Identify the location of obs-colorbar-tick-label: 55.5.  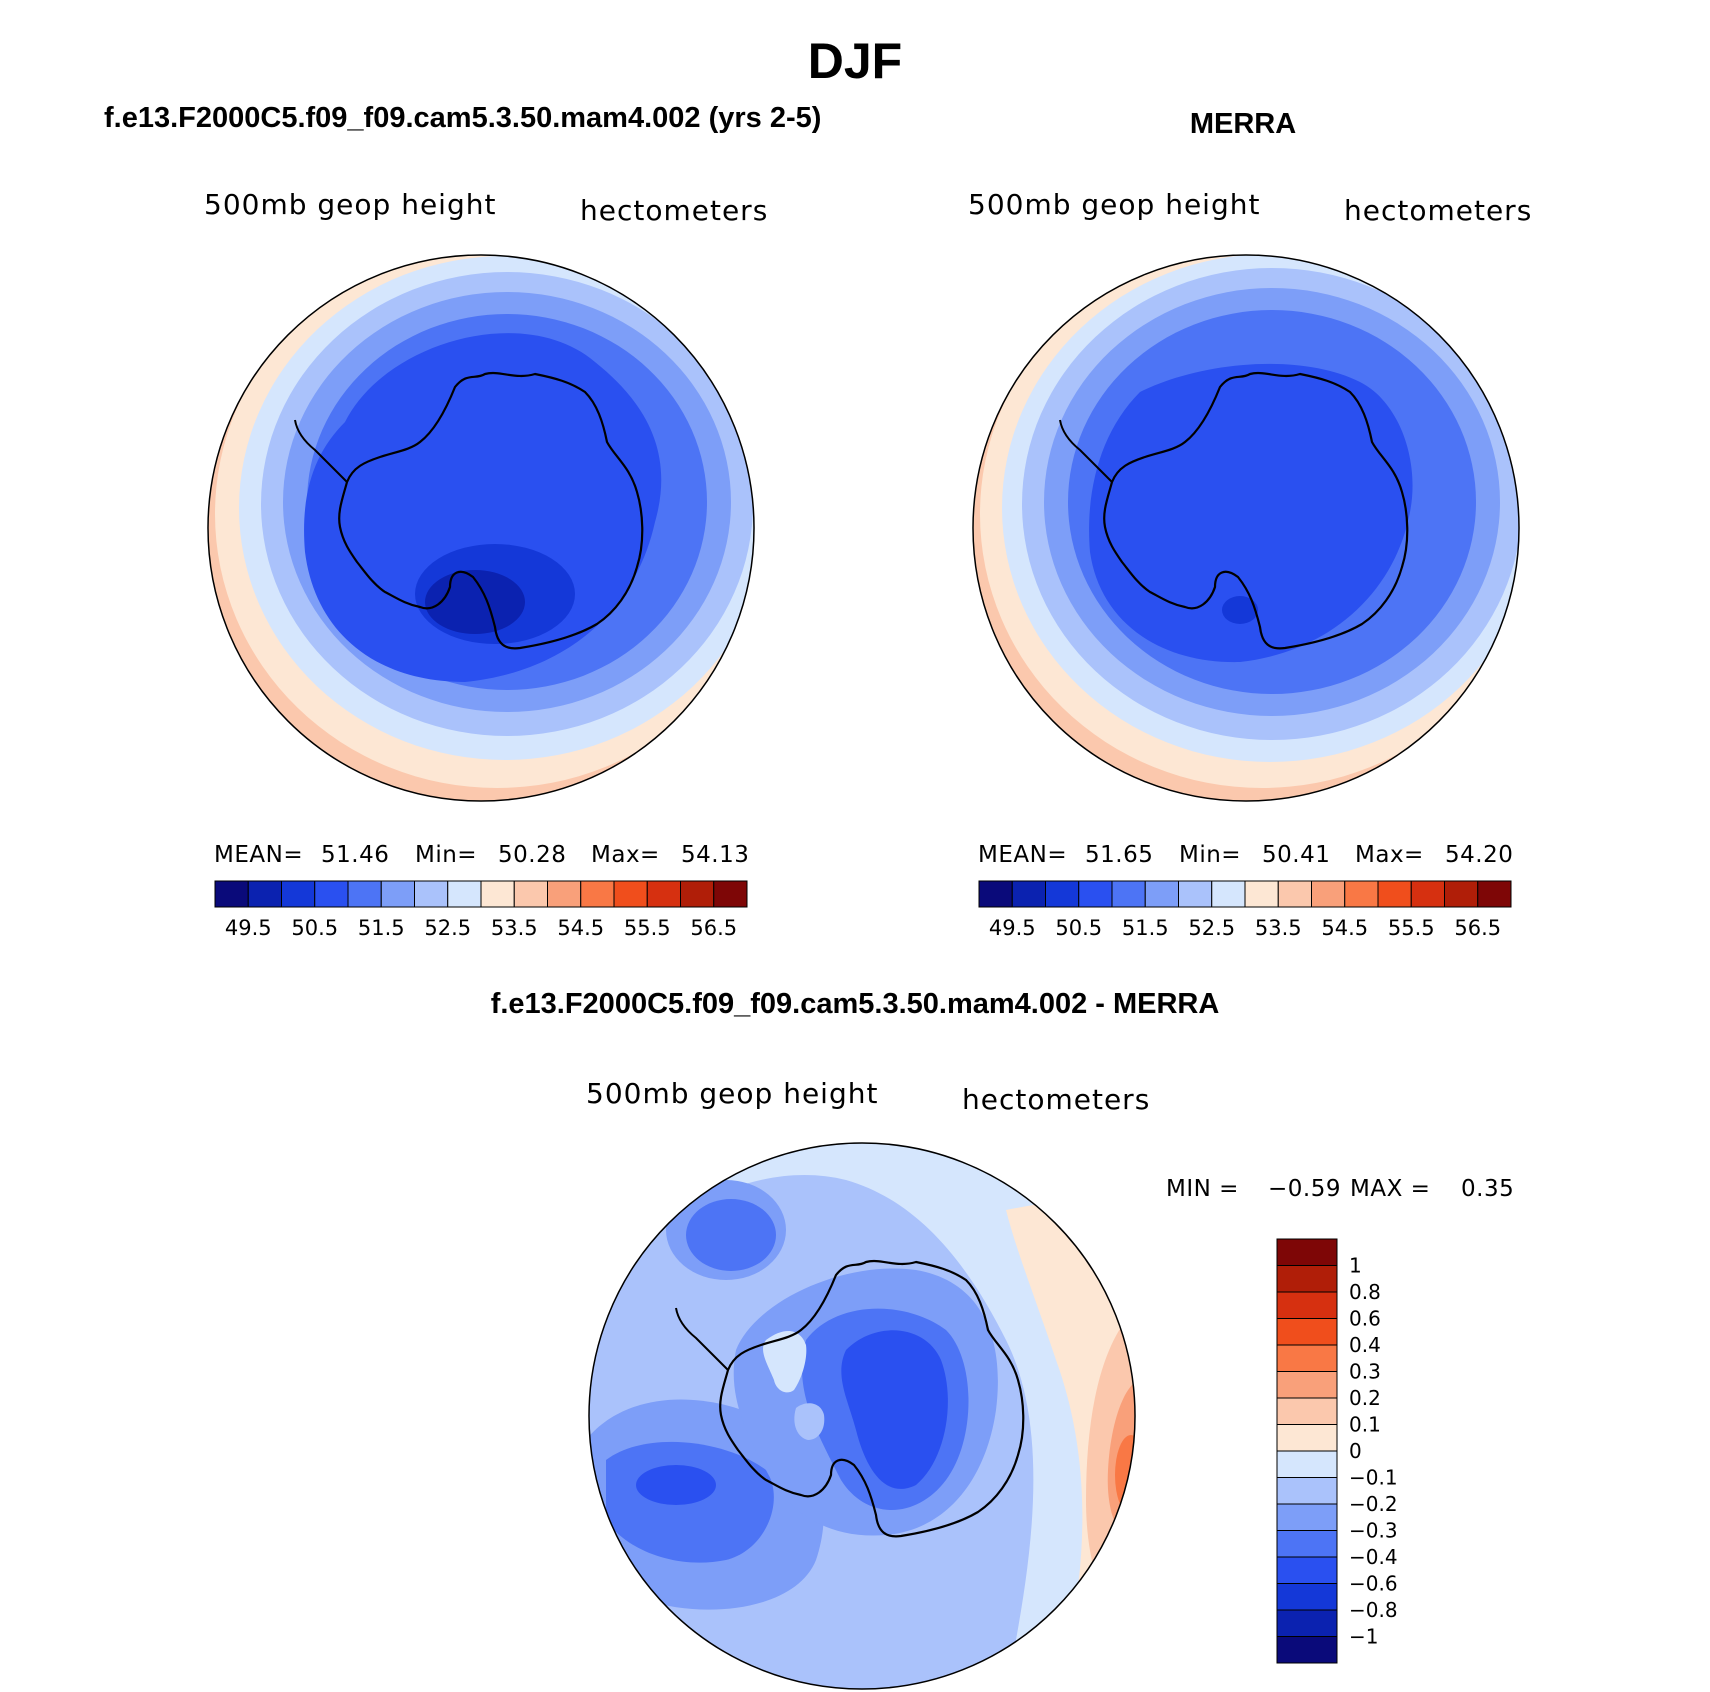
(1411, 928).